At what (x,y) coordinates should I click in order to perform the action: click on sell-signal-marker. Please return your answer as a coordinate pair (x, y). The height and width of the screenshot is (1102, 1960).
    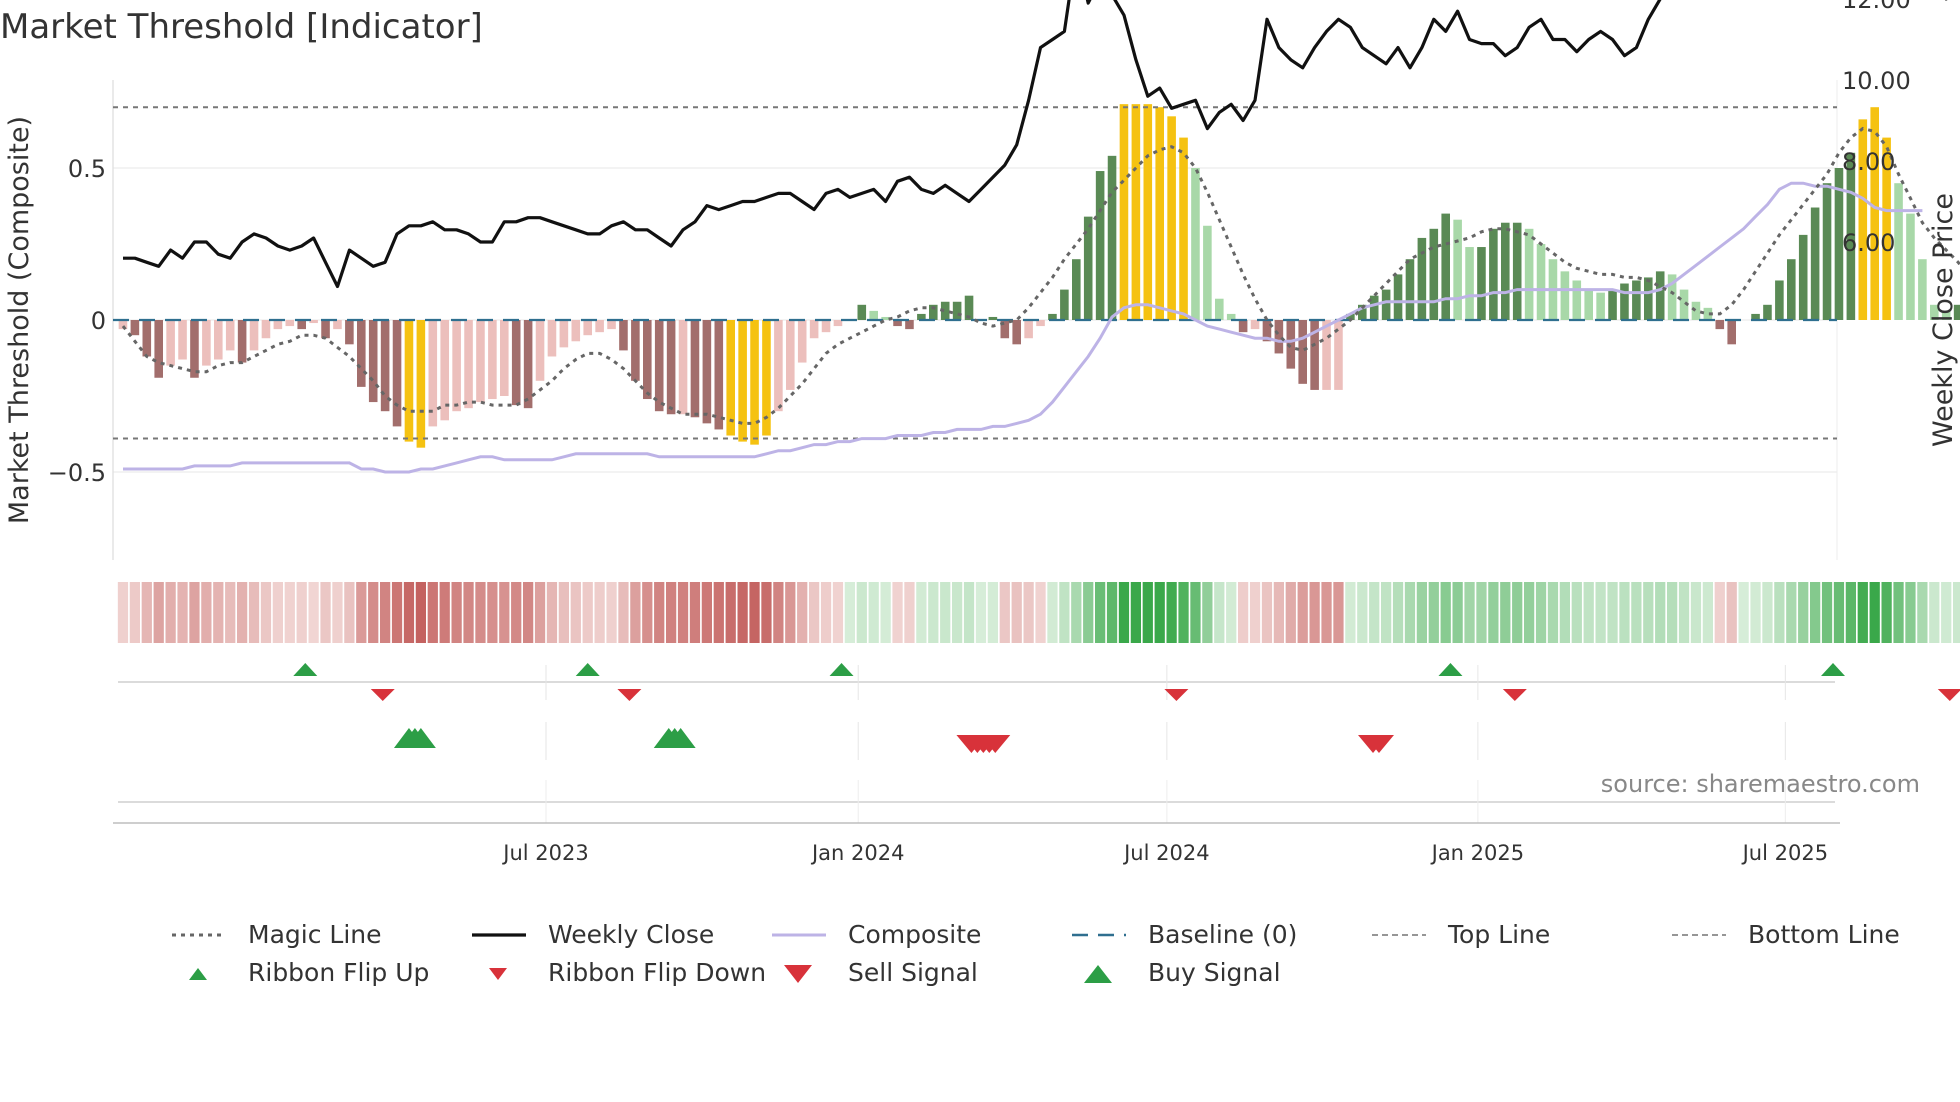
    Looking at the image, I should click on (995, 744).